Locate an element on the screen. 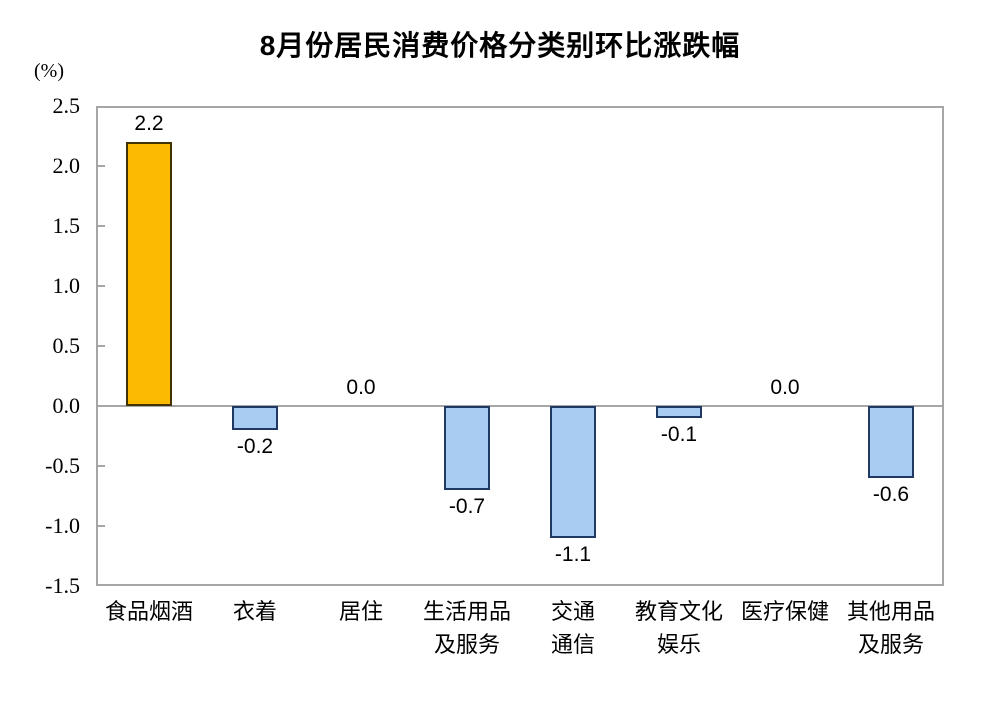  zero-baseline is located at coordinates (520, 406).